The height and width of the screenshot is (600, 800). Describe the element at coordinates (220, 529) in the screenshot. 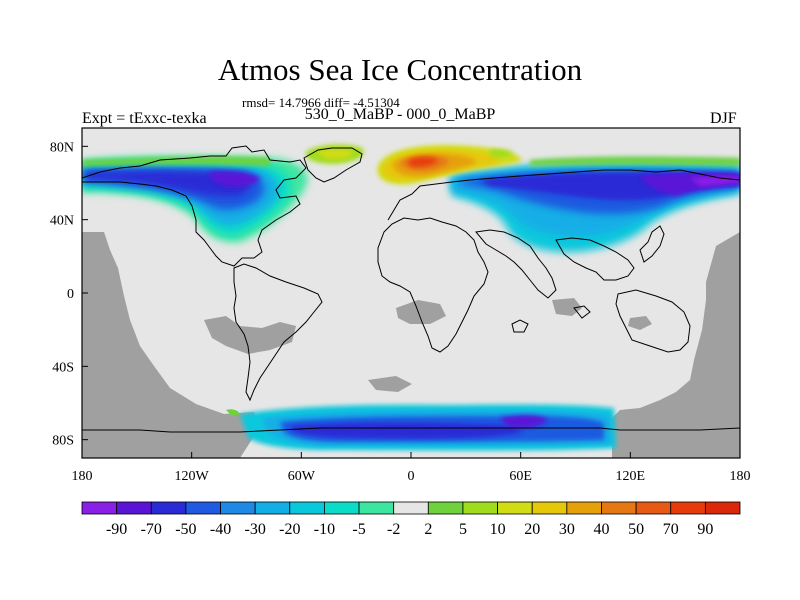

I see `colorbar-label: -40` at that location.